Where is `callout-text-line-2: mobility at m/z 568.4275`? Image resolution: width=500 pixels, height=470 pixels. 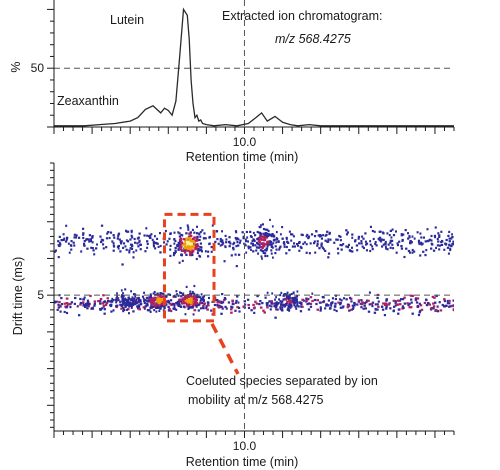 callout-text-line-2: mobility at m/z 568.4275 is located at coordinates (256, 400).